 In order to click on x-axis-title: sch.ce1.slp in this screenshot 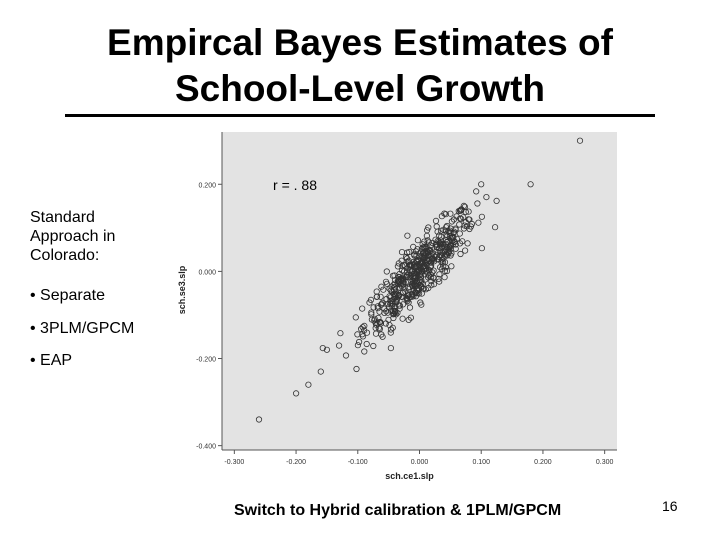, I will do `click(409, 476)`.